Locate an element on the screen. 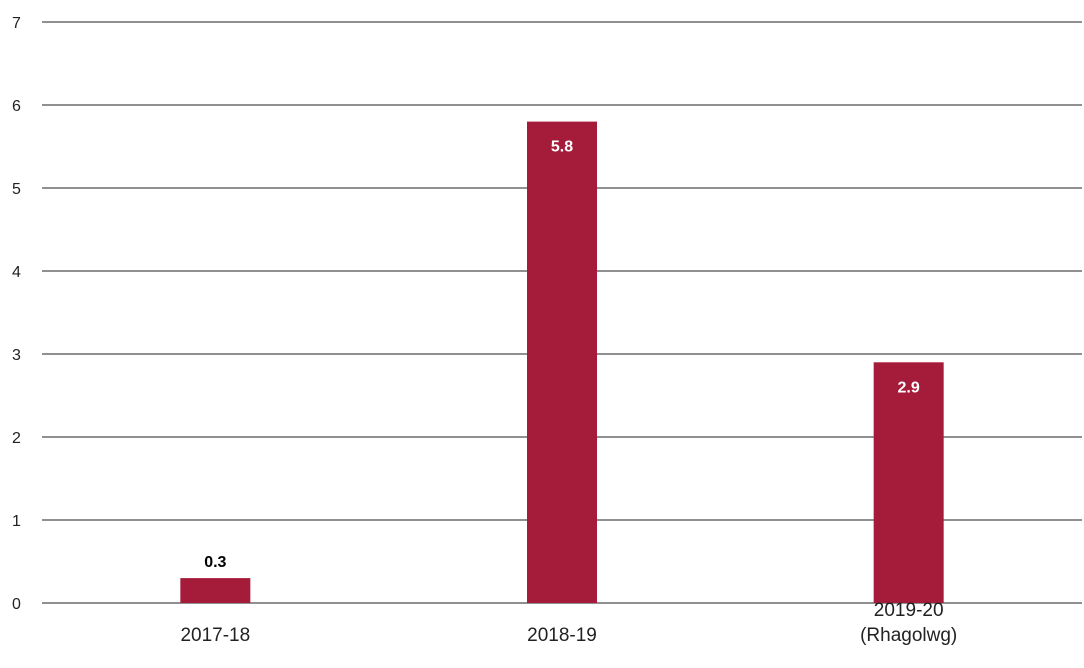 The height and width of the screenshot is (668, 1084). y-tick-label: 7 is located at coordinates (16, 23).